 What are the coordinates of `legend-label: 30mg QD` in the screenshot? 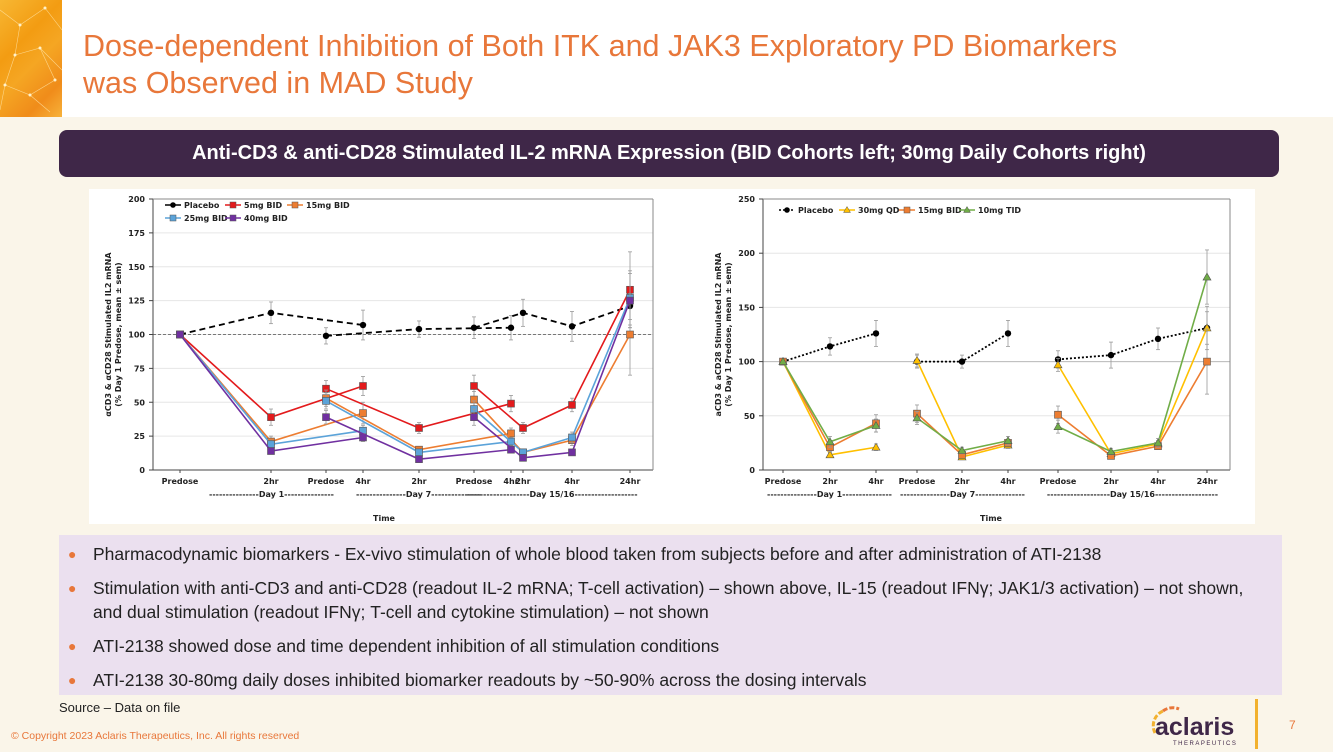 It's located at (879, 210).